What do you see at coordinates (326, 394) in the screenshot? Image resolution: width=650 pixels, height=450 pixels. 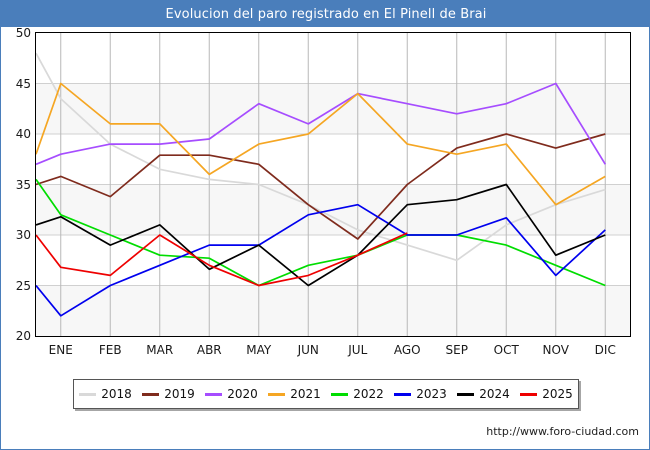 I see `chart-legend: 2018 2019 2020 2021 2022 2023 2024 2025` at bounding box center [326, 394].